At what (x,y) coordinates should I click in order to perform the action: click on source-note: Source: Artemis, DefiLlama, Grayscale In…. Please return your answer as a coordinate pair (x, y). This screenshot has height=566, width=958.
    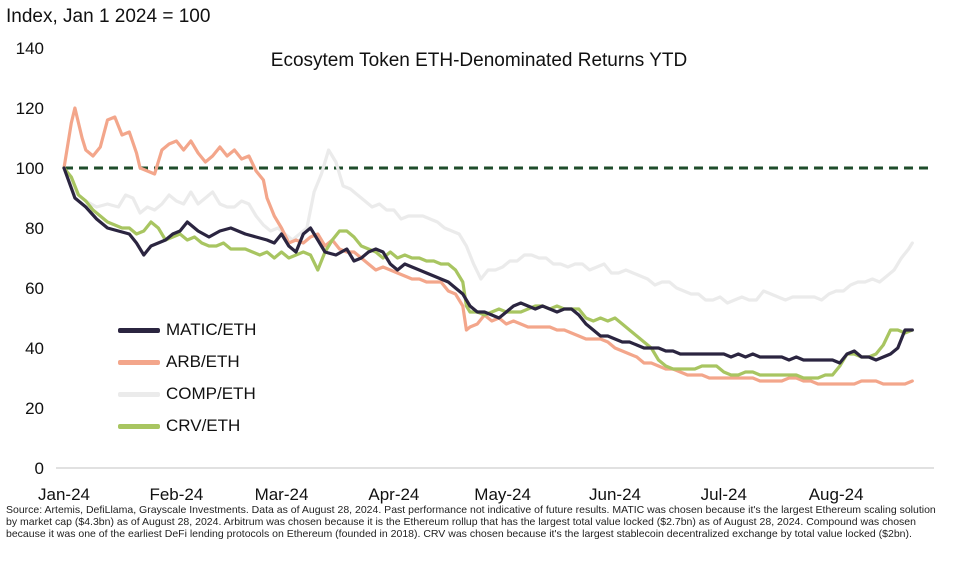
    Looking at the image, I should click on (471, 522).